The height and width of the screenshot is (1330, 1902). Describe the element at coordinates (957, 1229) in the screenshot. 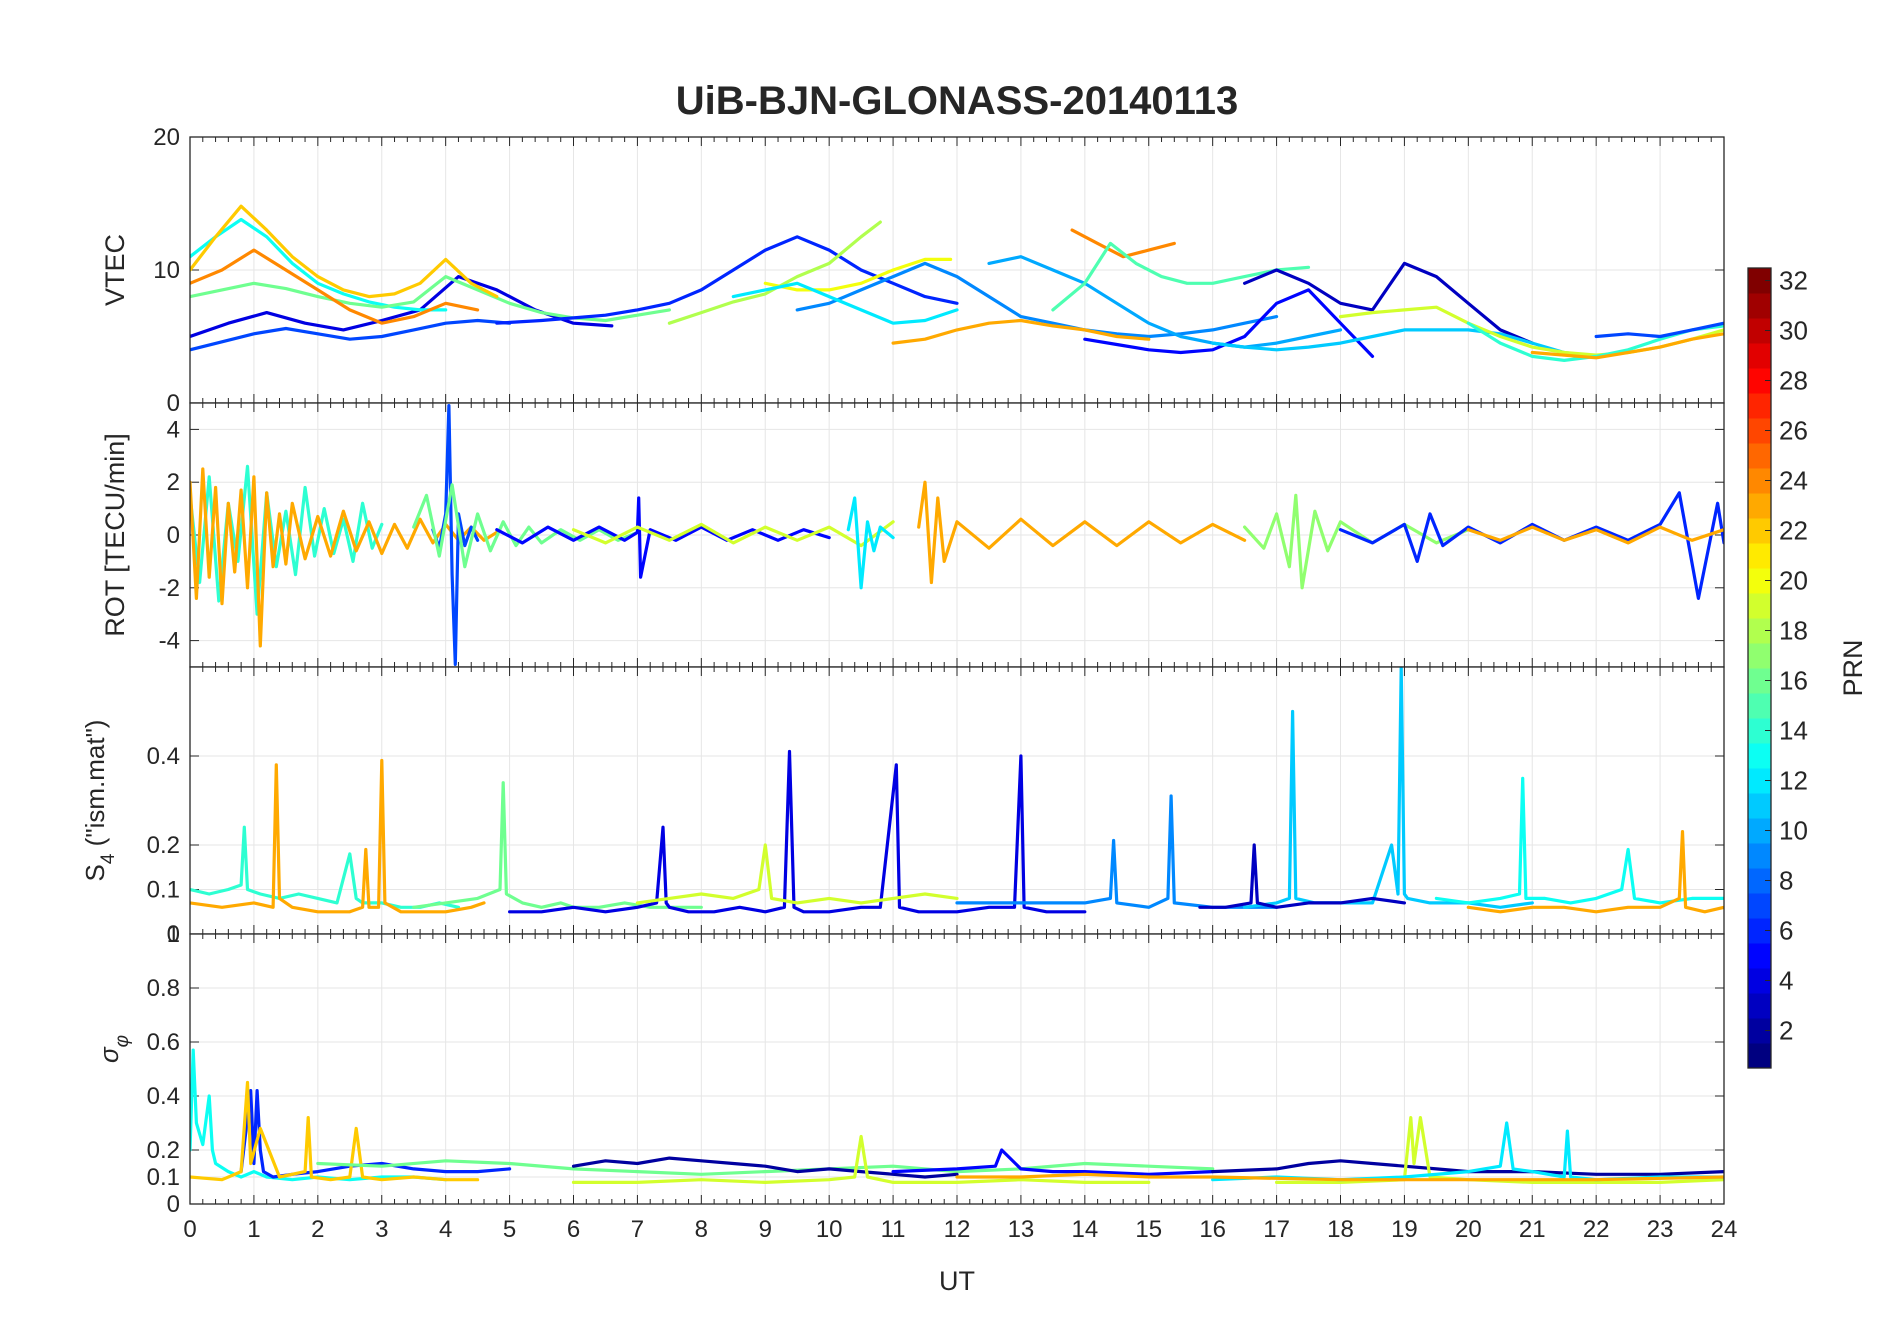

I see `x-tick-label: 12` at that location.